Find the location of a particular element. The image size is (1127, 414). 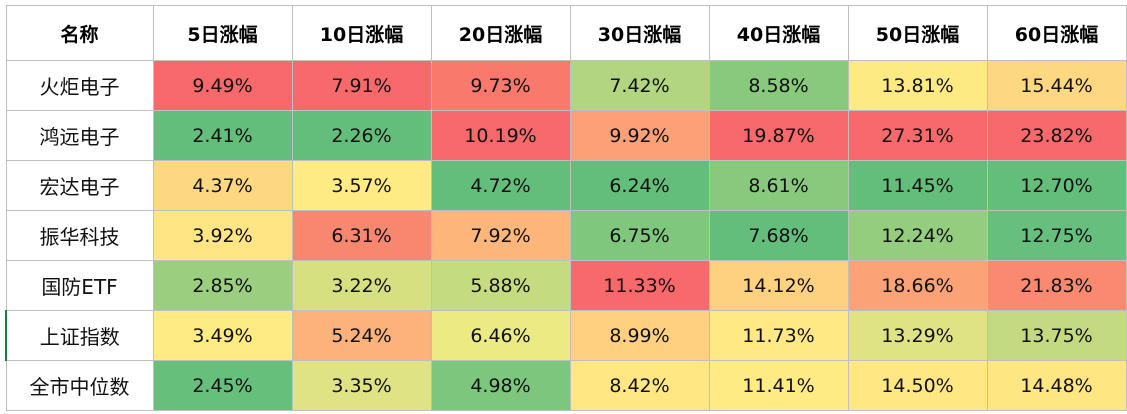

header-10d: 10日涨幅 is located at coordinates (361, 33).